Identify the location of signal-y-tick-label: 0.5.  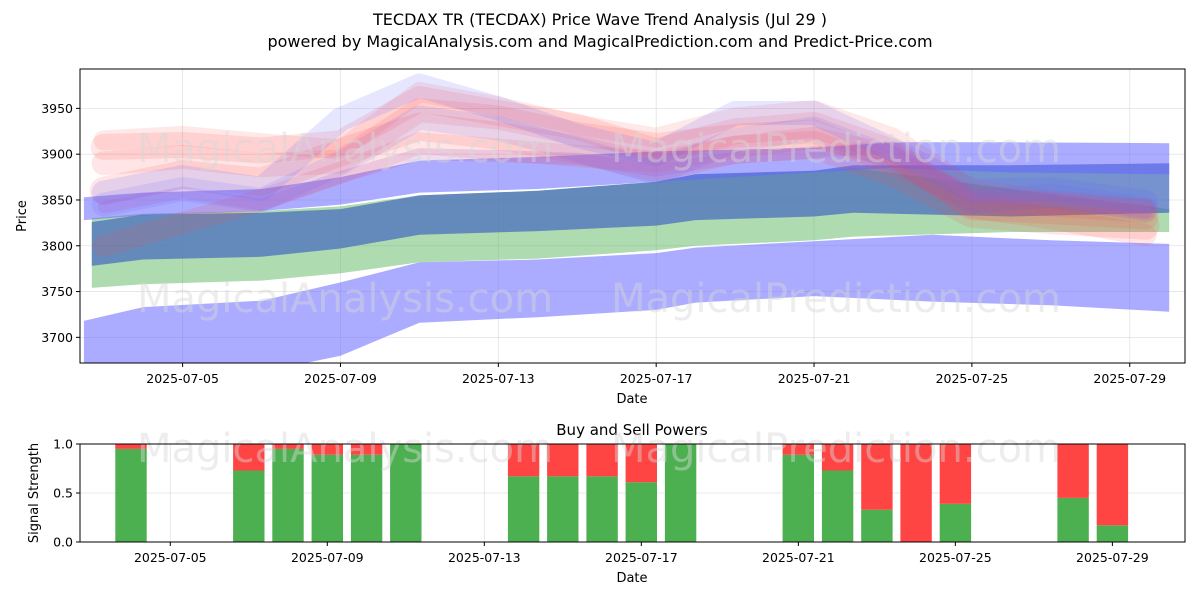
(63, 493).